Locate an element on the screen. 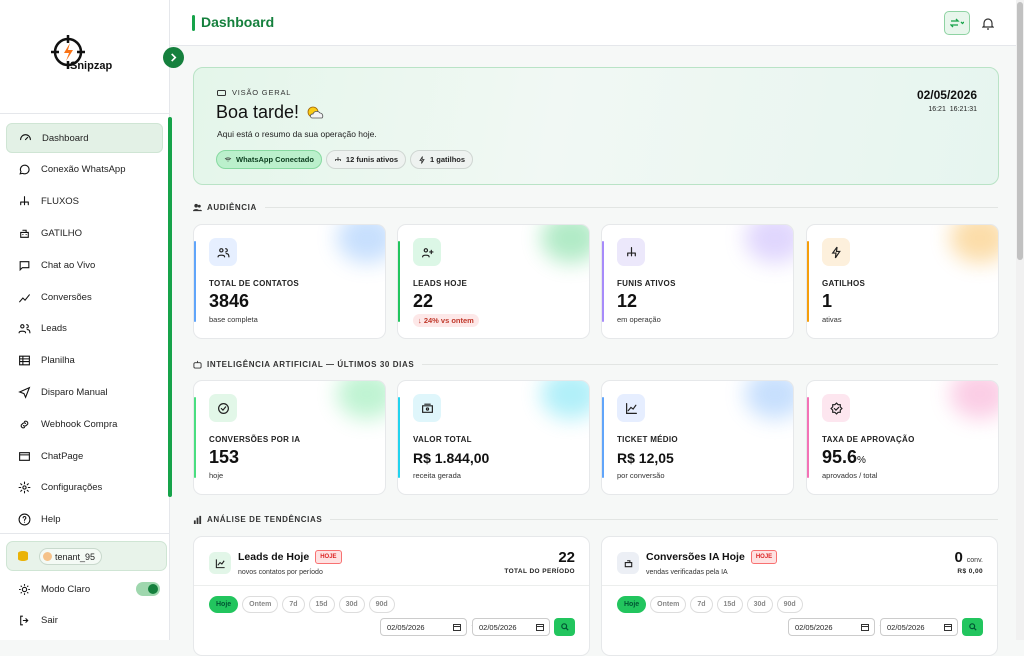 The height and width of the screenshot is (656, 1024). card-label: TAXA DE APROVAÇÃO is located at coordinates (868, 439).